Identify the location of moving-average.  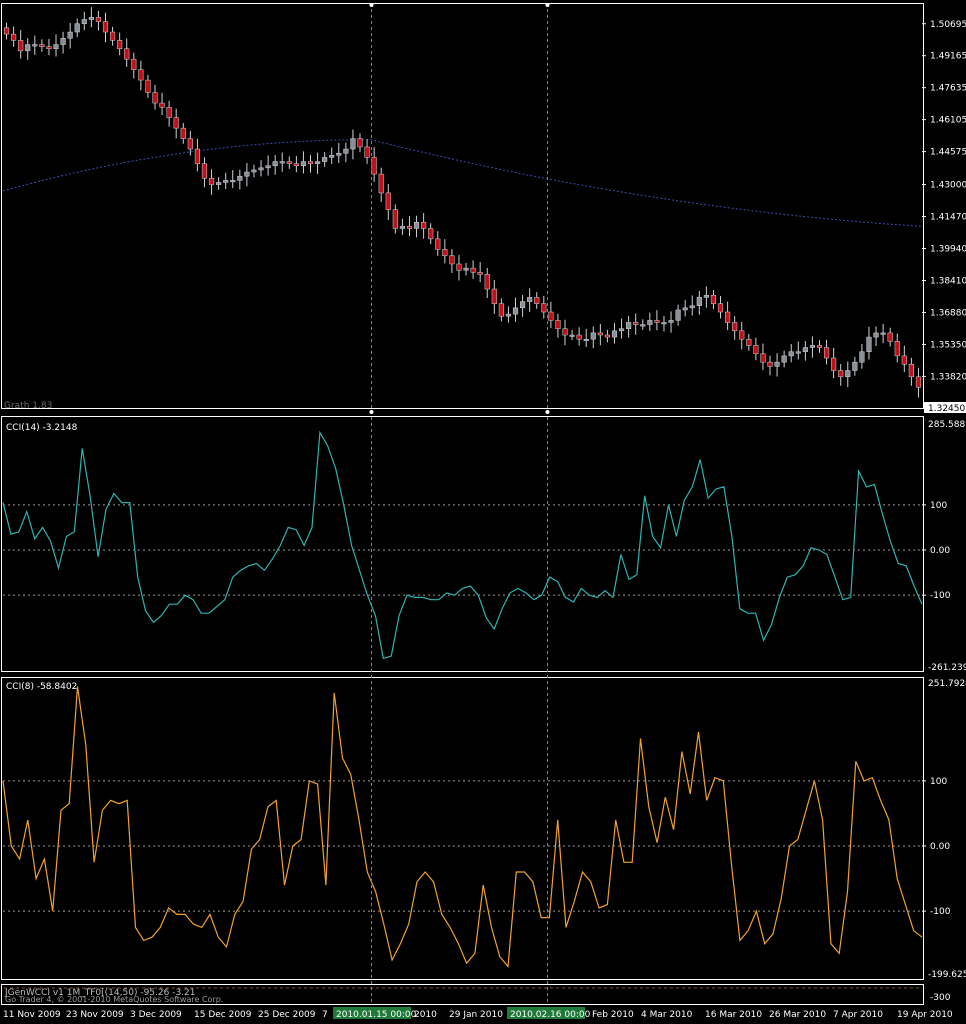
(462, 183).